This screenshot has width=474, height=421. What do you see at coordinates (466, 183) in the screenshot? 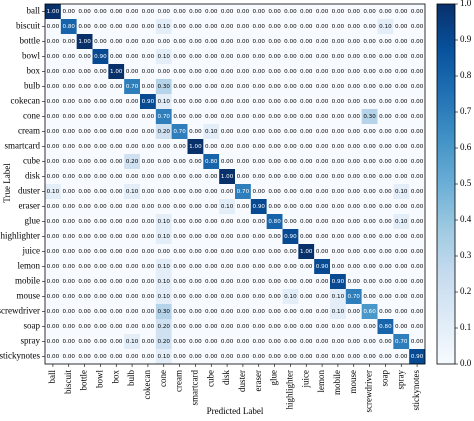
I see `colorbar-tick-label: 0.5` at bounding box center [466, 183].